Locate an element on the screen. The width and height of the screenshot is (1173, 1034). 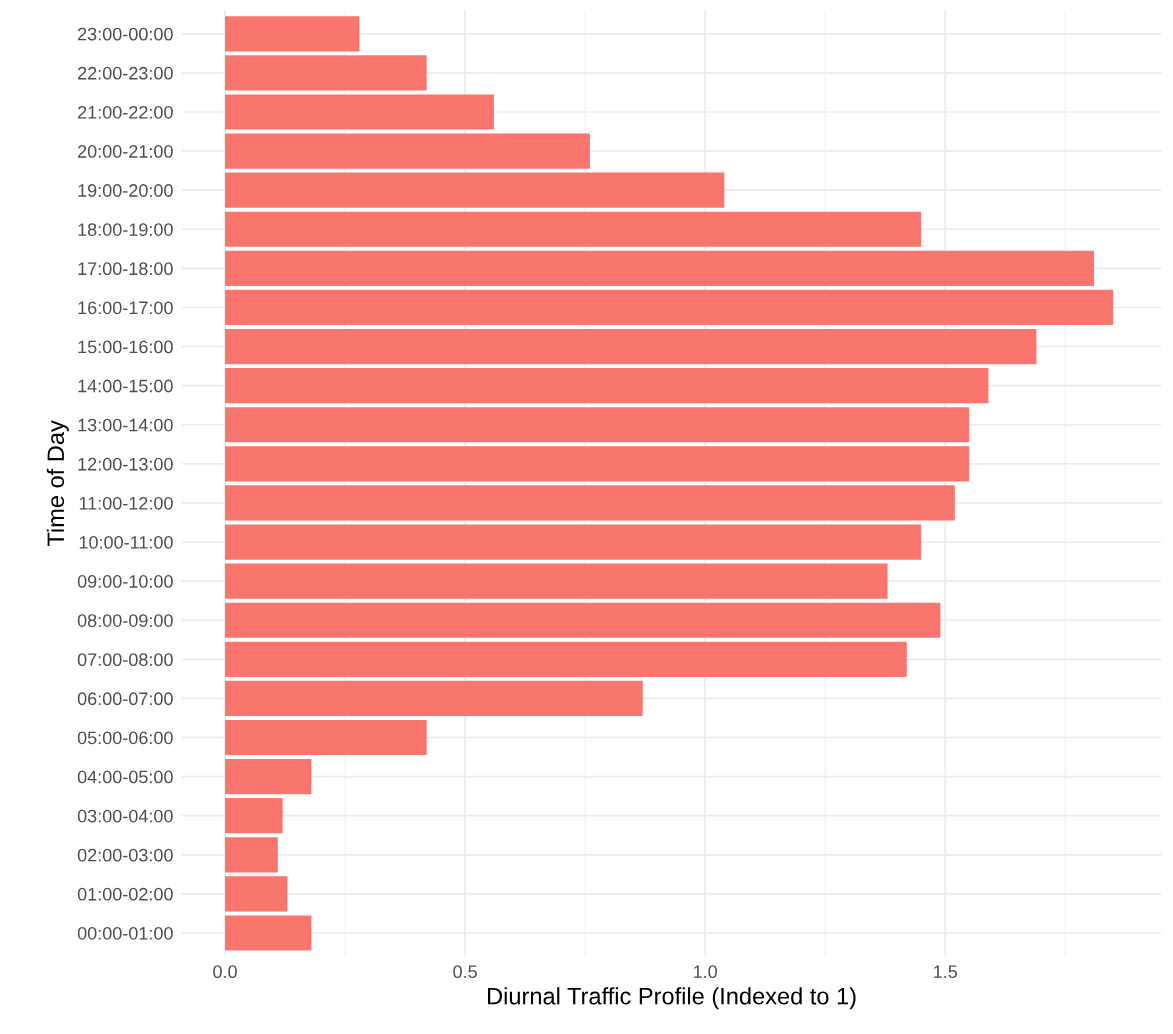
y-tick-label: 17:00-18:00 is located at coordinates (125, 269).